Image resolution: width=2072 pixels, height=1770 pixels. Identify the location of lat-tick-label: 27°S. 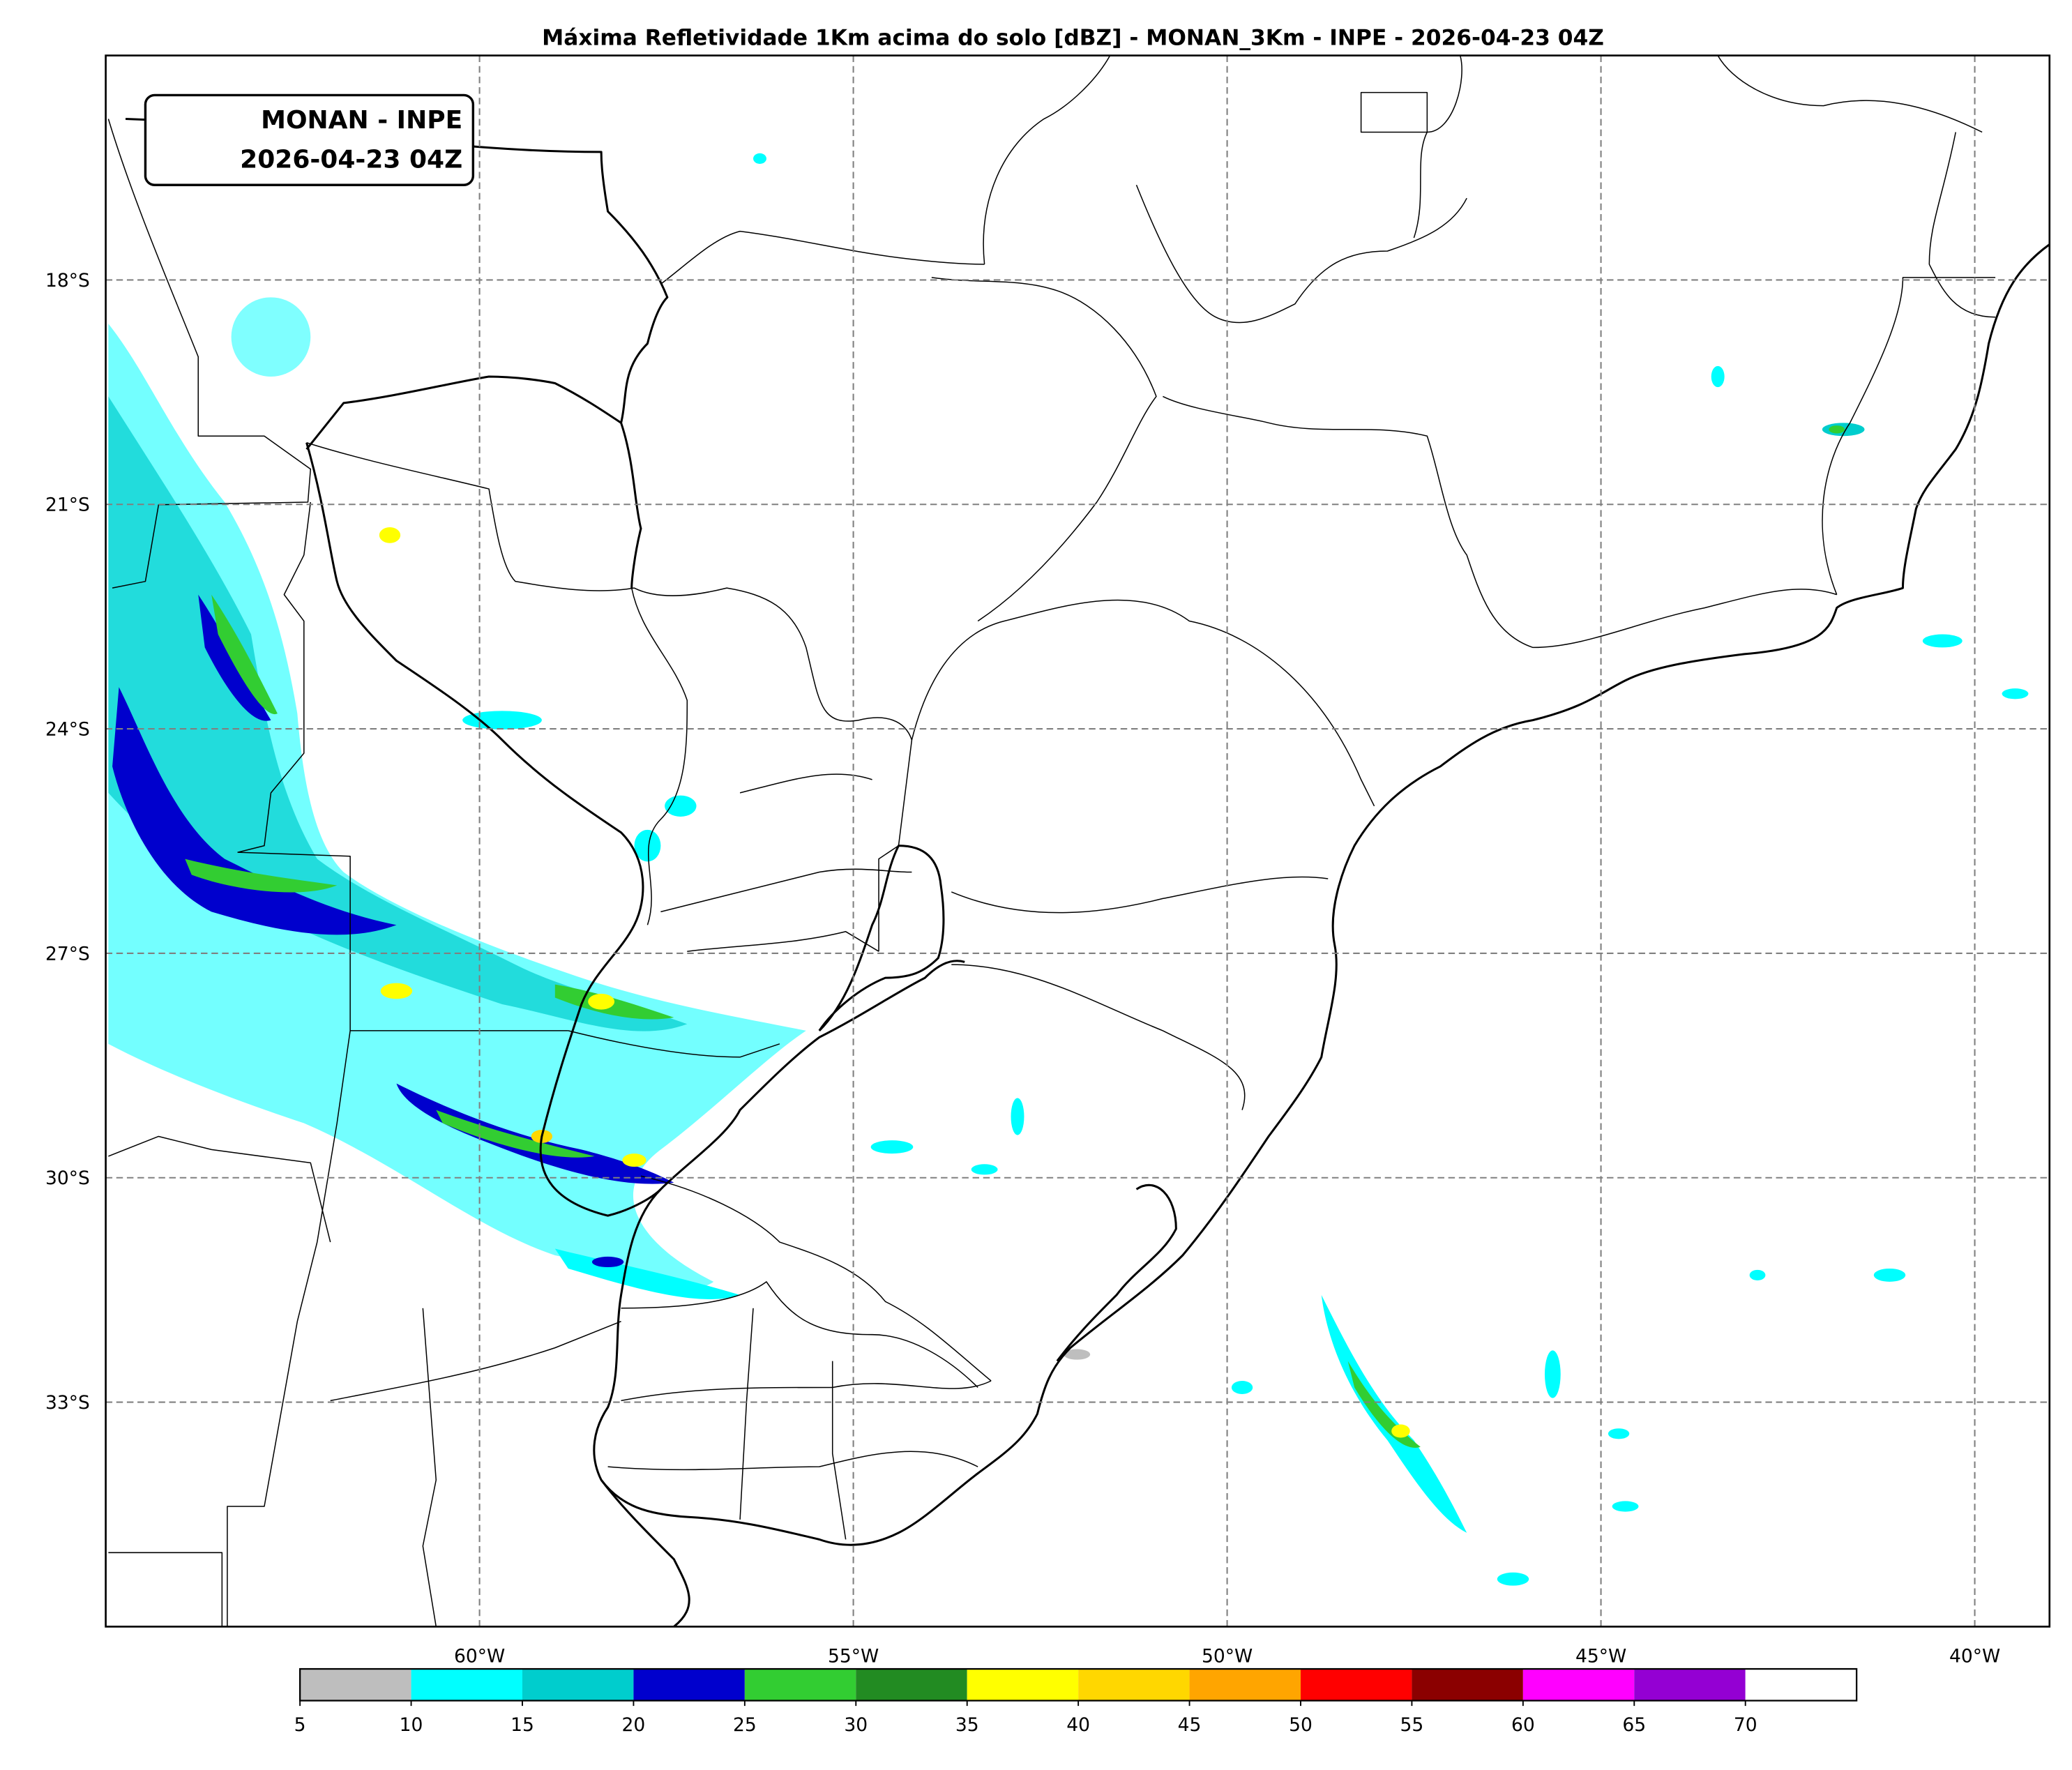
(67, 954).